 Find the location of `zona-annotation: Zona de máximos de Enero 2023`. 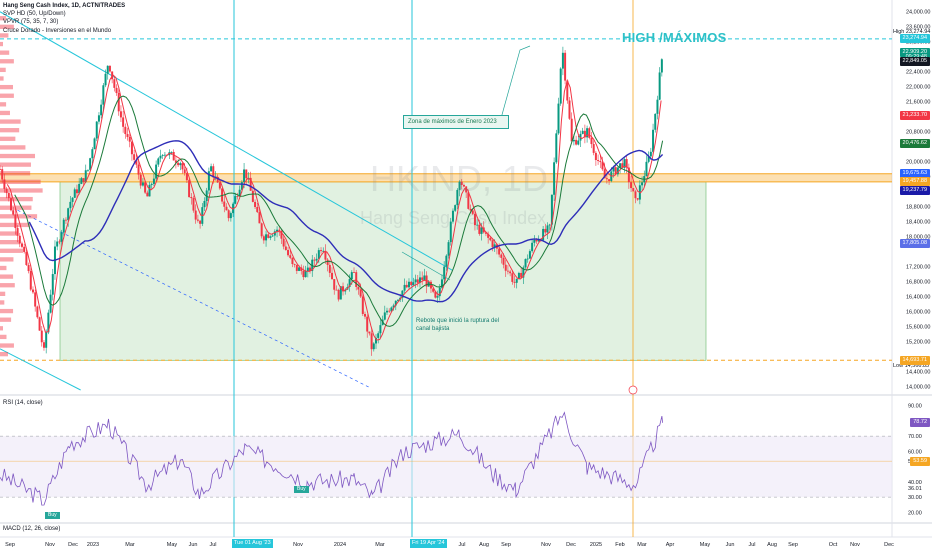

zona-annotation: Zona de máximos de Enero 2023 is located at coordinates (456, 122).